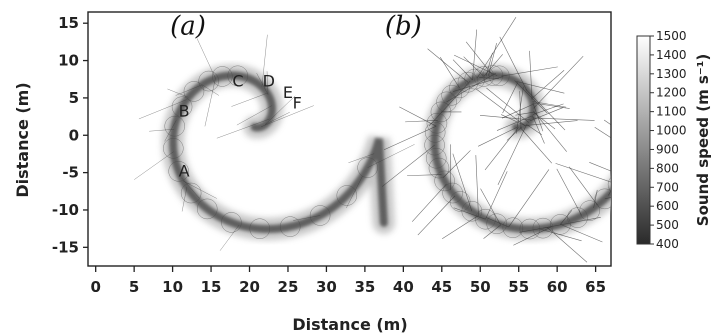 This screenshot has height=336, width=717. I want to click on y-tick-label: 5, so click(74, 98).